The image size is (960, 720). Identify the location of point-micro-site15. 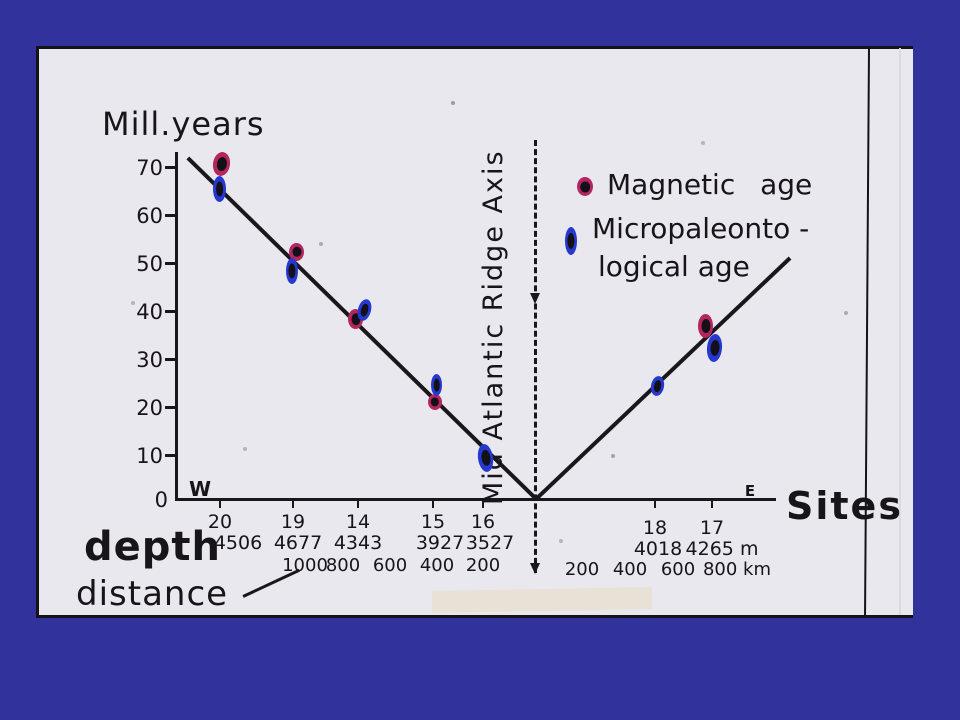
(436, 385).